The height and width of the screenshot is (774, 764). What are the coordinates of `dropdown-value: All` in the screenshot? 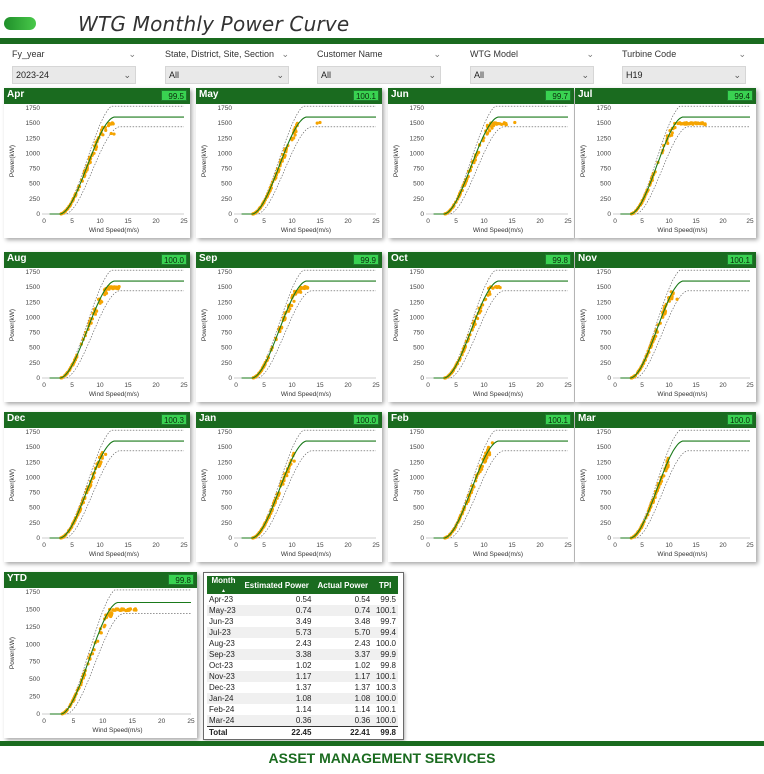 It's located at (326, 75).